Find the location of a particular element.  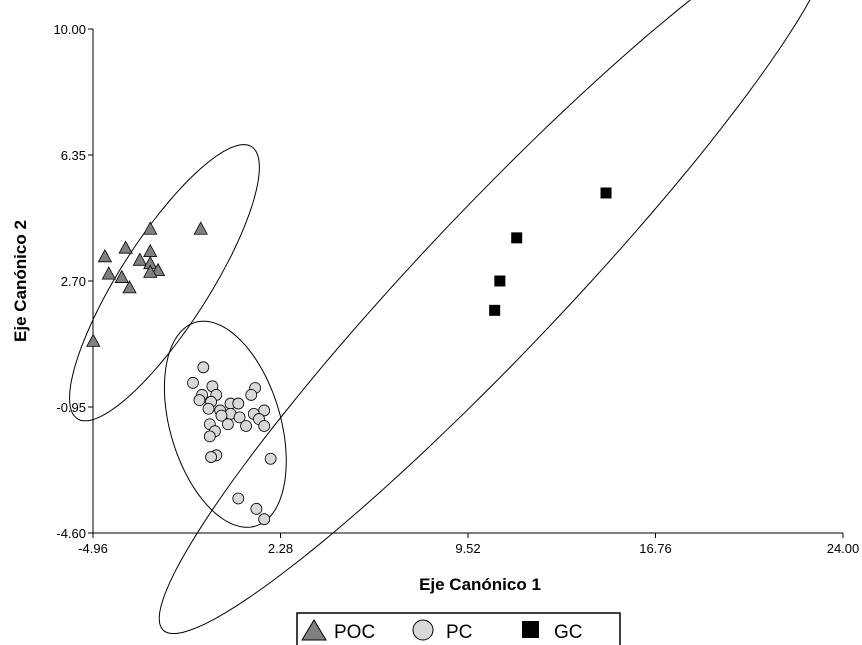

y-ticks: -4.60 -0.95 2.70 6.35 10.00 is located at coordinates (73, 281).